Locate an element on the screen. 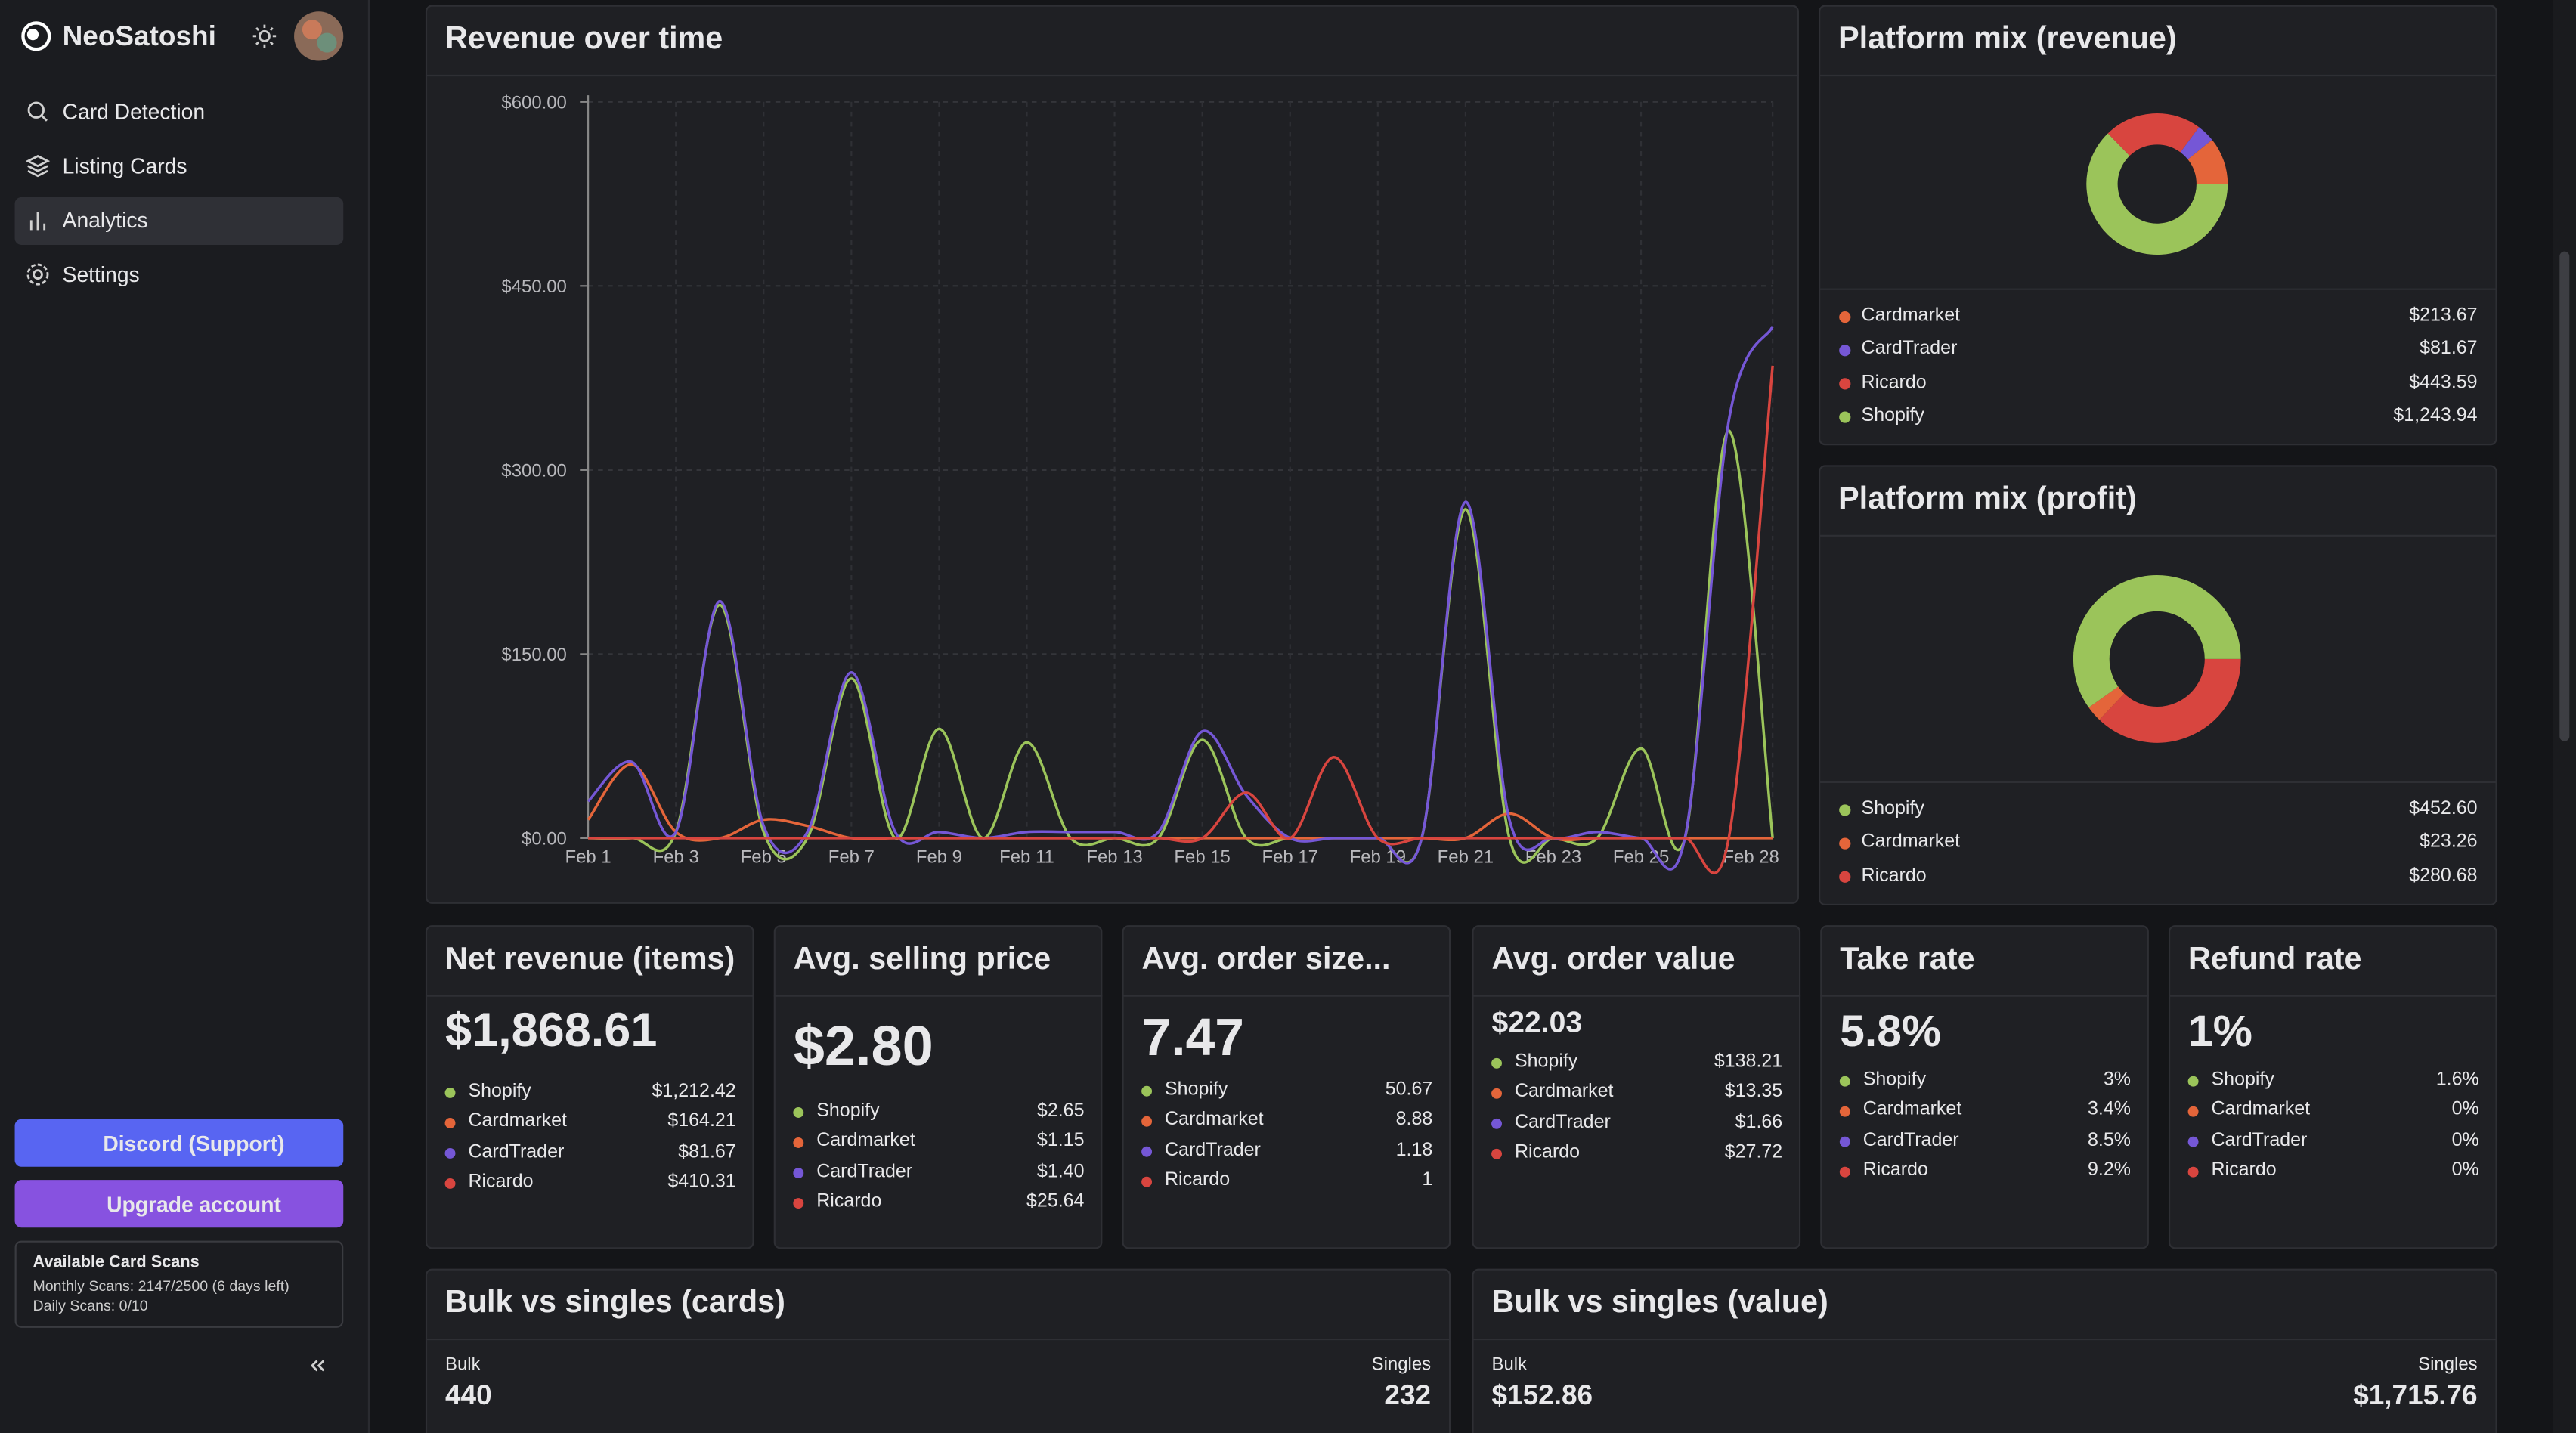  row-value: $164.21 is located at coordinates (701, 1122).